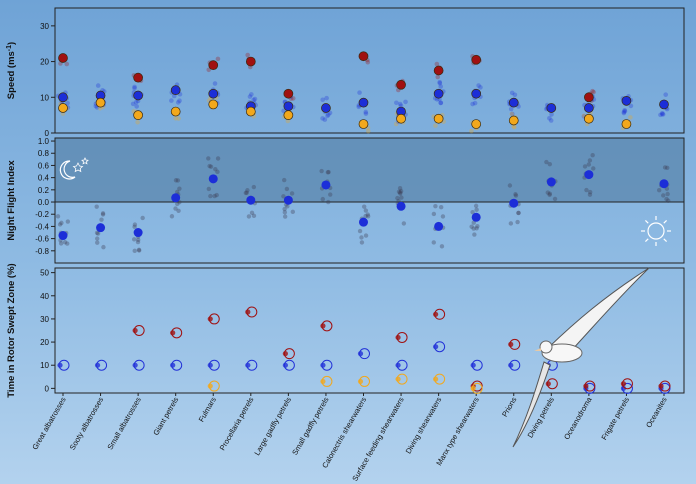 The height and width of the screenshot is (484, 696). I want to click on y-tick-label: -0.4, so click(42, 226).